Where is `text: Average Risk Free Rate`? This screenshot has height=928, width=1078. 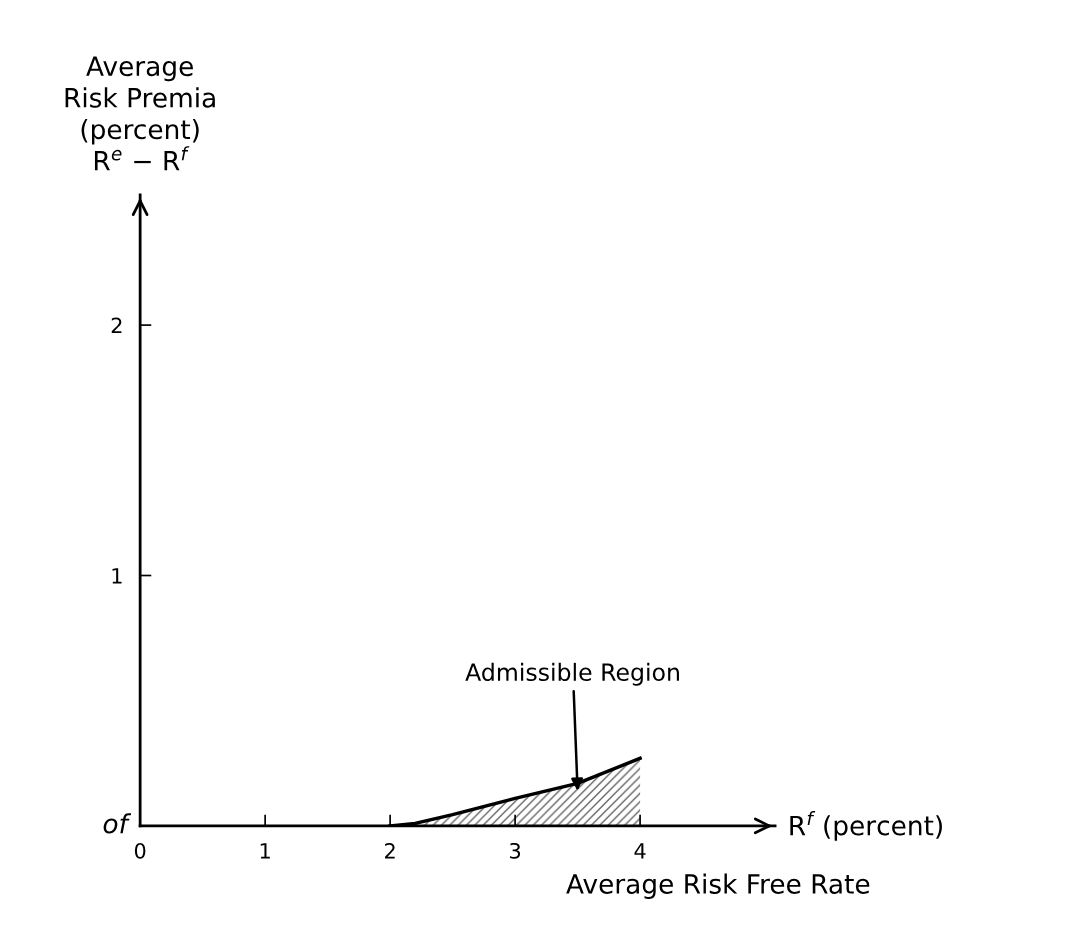
text: Average Risk Free Rate is located at coordinates (718, 886).